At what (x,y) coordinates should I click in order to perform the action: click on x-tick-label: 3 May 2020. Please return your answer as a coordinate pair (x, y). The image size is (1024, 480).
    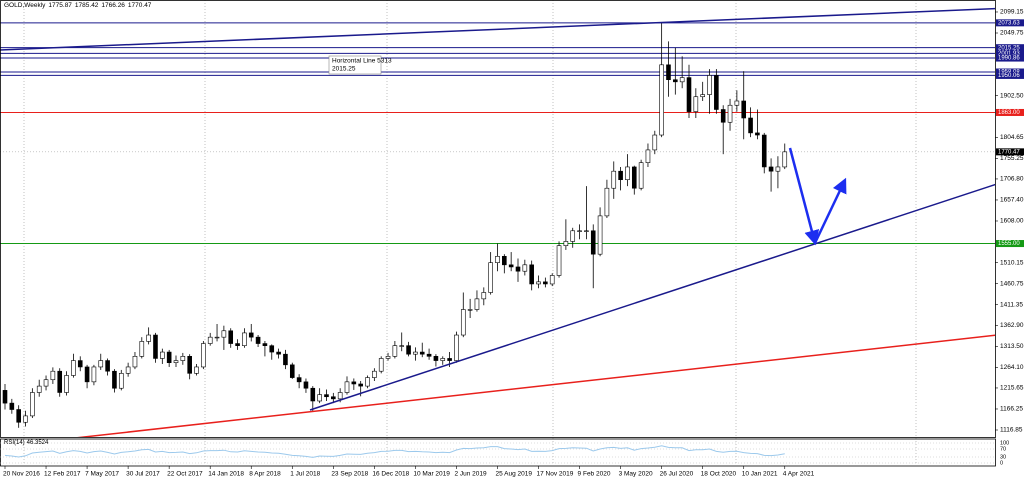
    Looking at the image, I should click on (636, 474).